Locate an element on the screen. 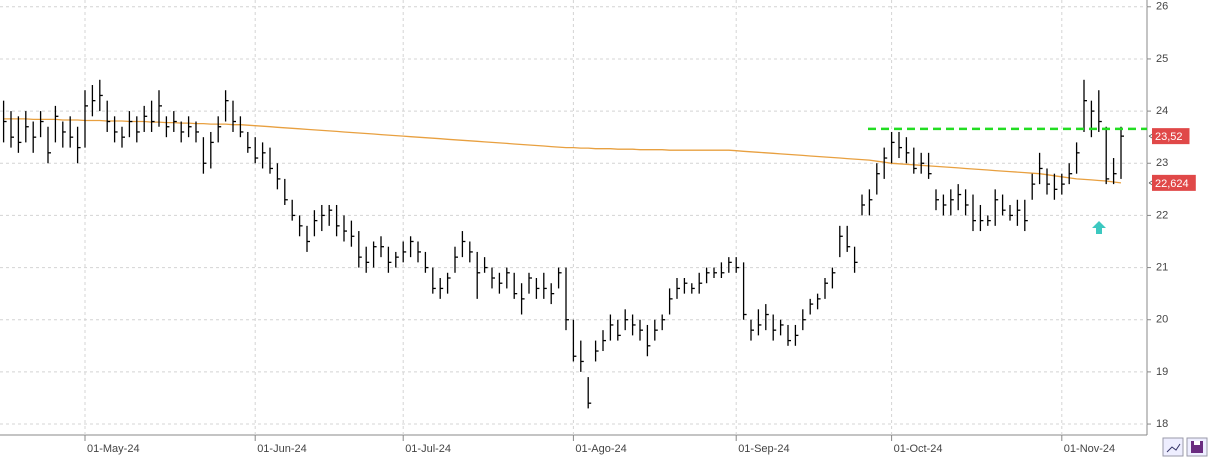 This screenshot has width=1210, height=458. x-tick-label: 01-Sep-24 is located at coordinates (763, 449).